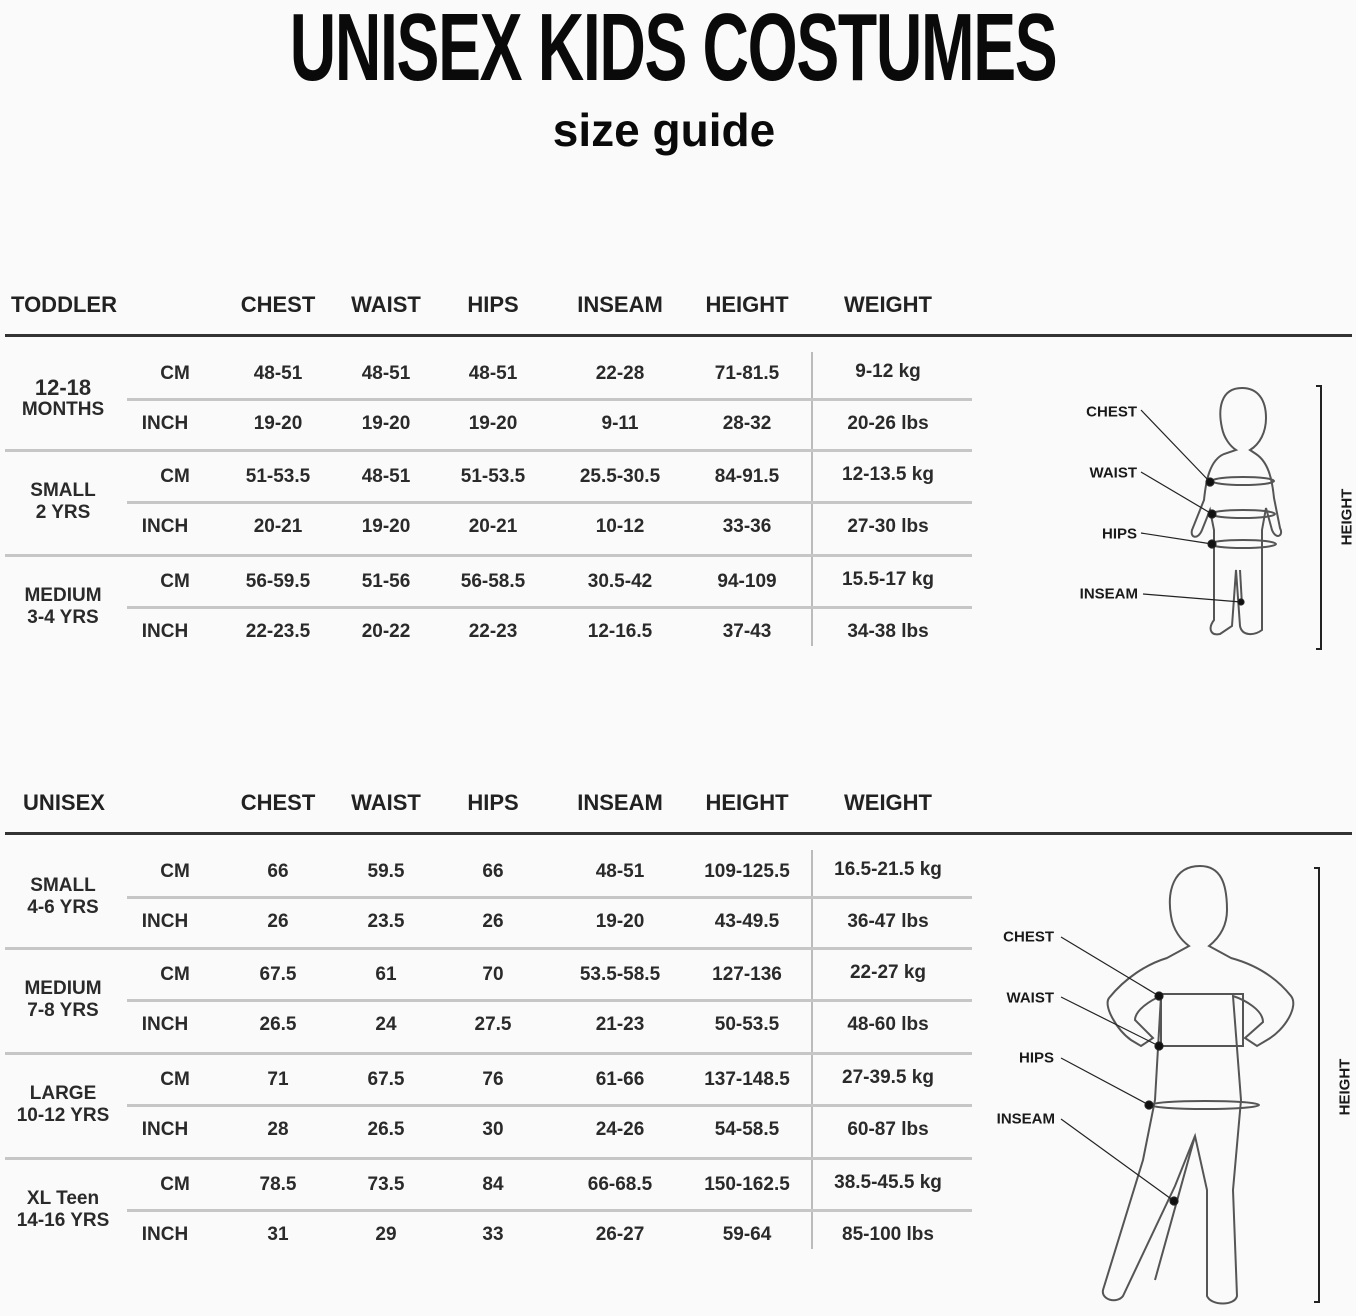  What do you see at coordinates (63, 490) in the screenshot?
I see `size-label-line: SMALL` at bounding box center [63, 490].